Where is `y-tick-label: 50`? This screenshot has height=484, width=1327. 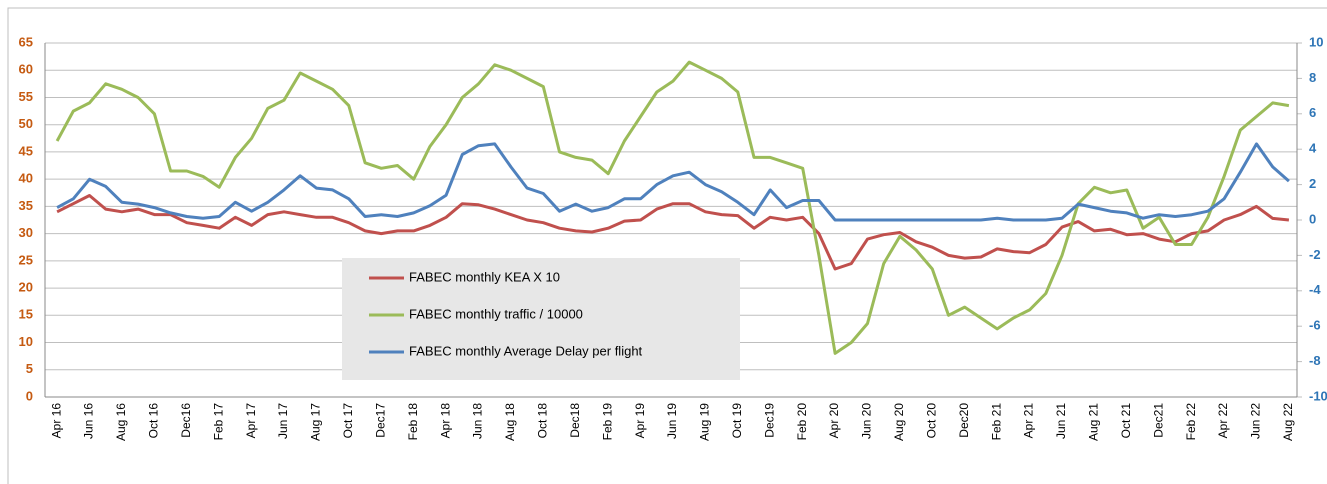
y-tick-label: 50 is located at coordinates (26, 123).